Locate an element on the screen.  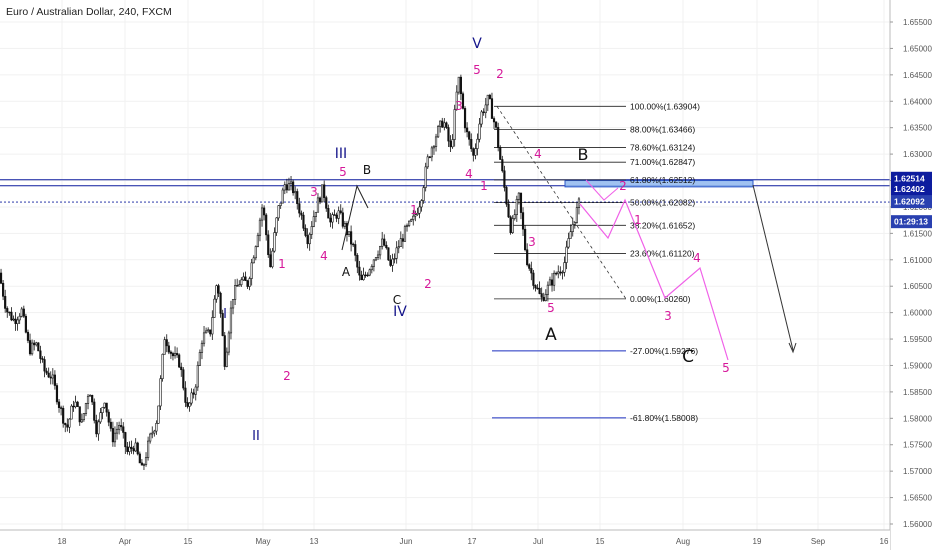
price-tick-label: 1.59000 is located at coordinates (917, 365).